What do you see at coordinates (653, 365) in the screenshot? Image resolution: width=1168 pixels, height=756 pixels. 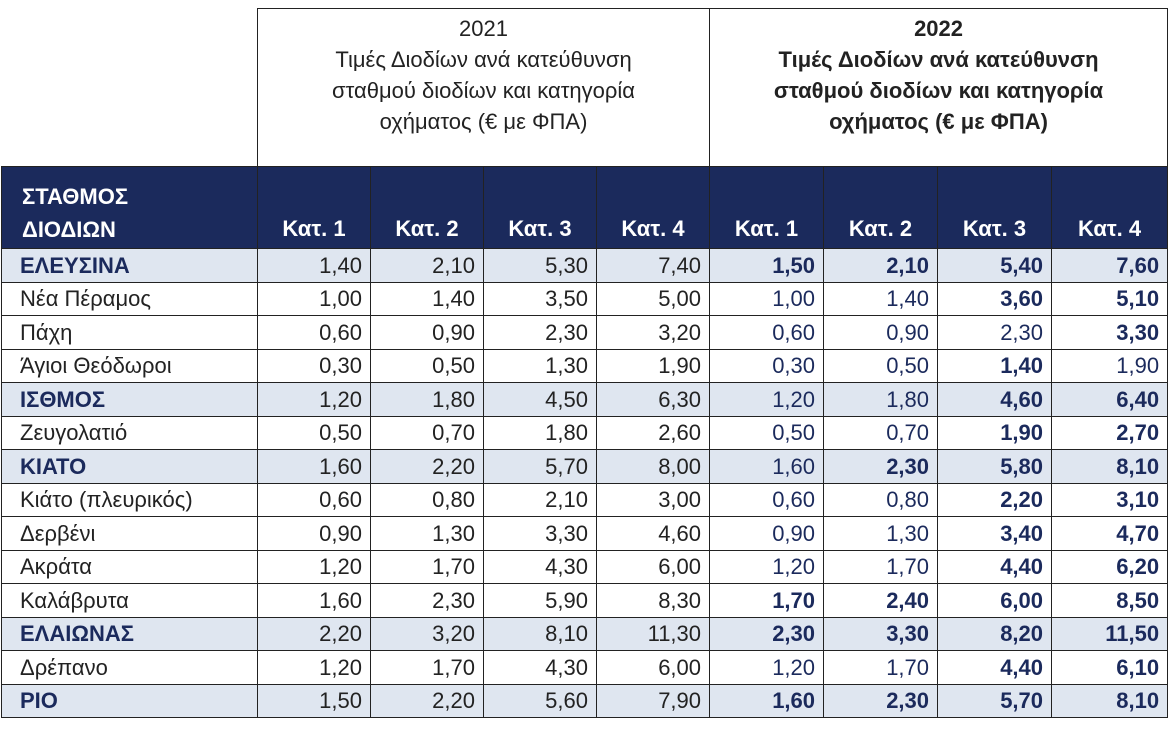 I see `price-2021-cat4: 1,90` at bounding box center [653, 365].